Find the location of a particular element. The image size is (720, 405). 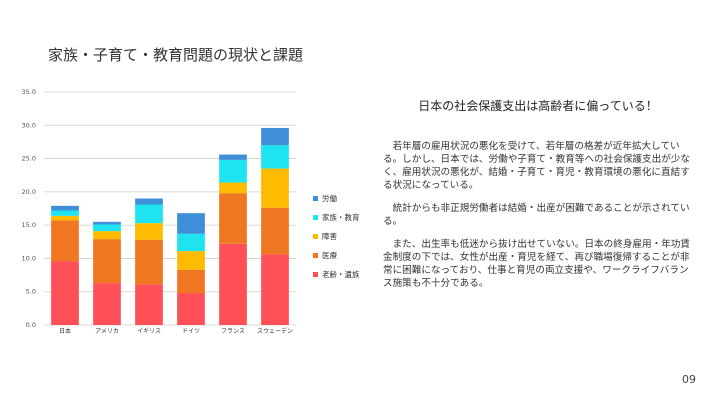

y-tick-label: 10.0 is located at coordinates (29, 258).